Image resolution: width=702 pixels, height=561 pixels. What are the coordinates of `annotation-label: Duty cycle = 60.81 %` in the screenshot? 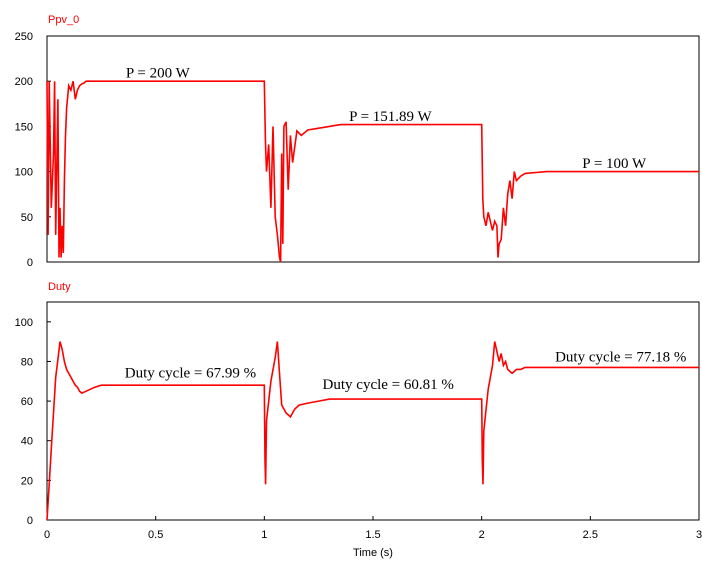 It's located at (388, 385).